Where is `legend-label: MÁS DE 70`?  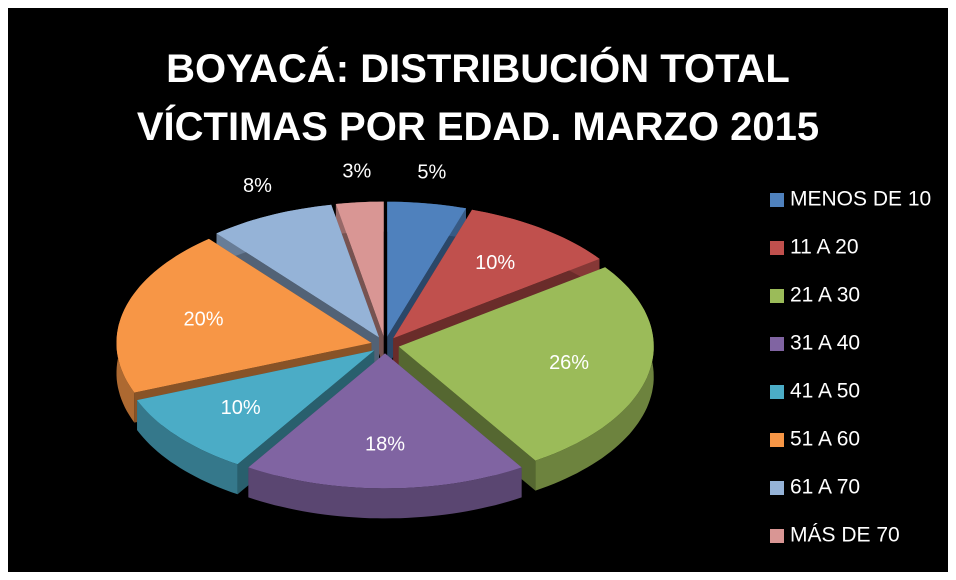 legend-label: MÁS DE 70 is located at coordinates (845, 535).